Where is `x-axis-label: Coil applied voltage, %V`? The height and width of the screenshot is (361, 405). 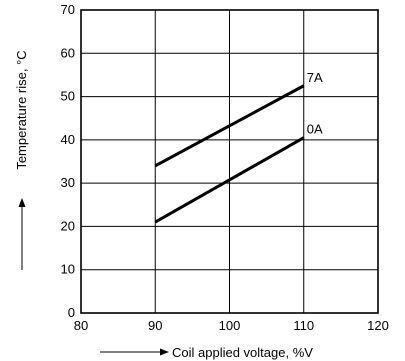 x-axis-label: Coil applied voltage, %V is located at coordinates (242, 352).